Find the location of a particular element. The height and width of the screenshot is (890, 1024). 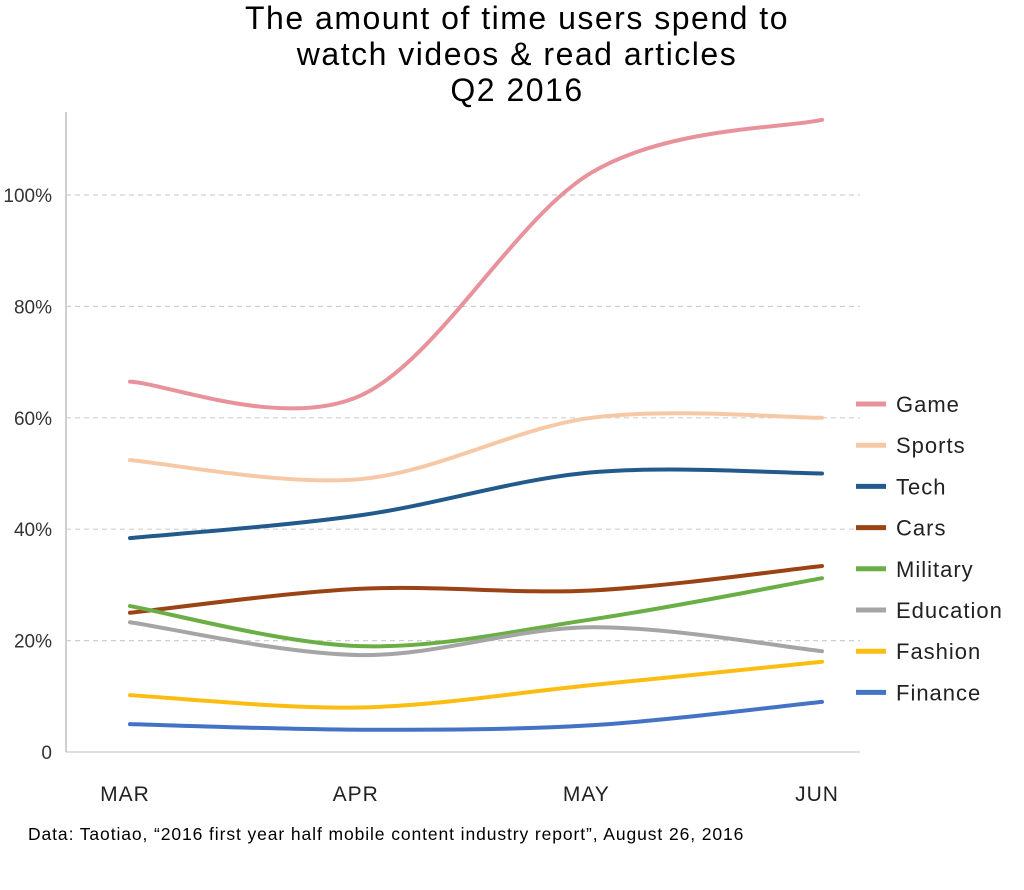

y-tick-label: 20% is located at coordinates (33, 642).